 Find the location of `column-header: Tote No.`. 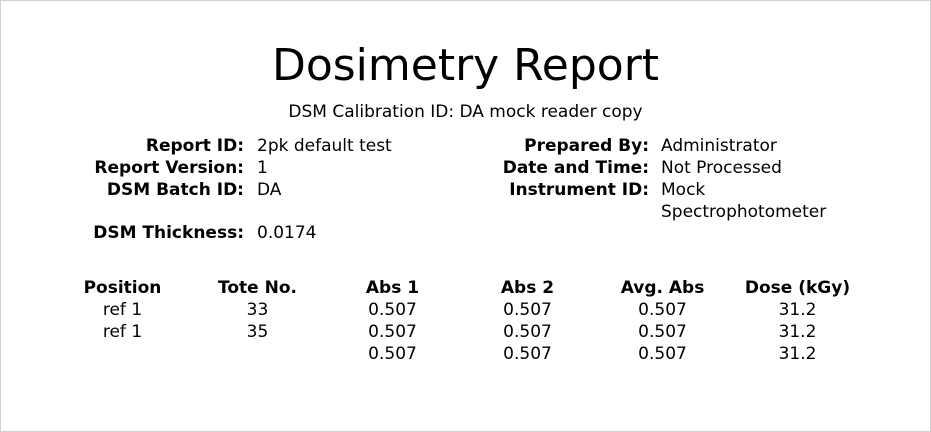

column-header: Tote No. is located at coordinates (257, 288).